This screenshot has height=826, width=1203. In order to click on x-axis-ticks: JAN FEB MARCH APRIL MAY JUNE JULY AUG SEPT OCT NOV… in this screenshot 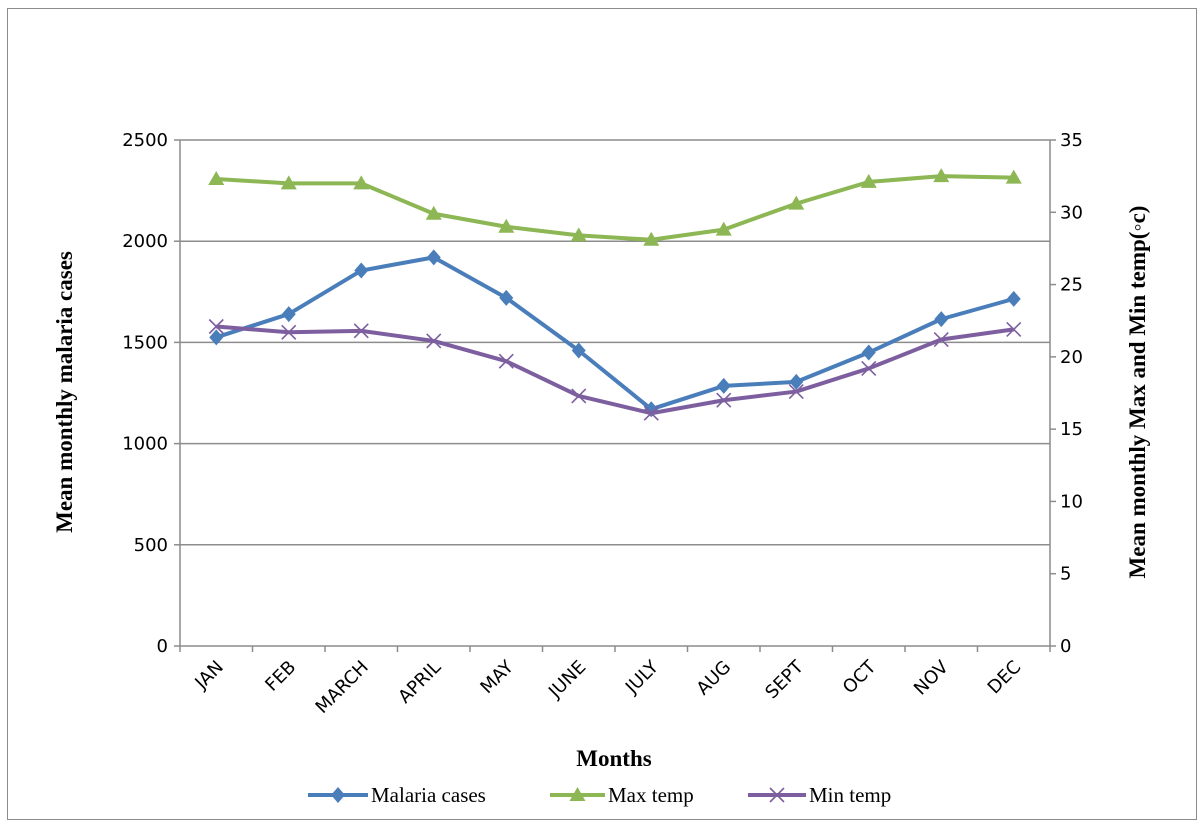, I will do `click(615, 682)`.